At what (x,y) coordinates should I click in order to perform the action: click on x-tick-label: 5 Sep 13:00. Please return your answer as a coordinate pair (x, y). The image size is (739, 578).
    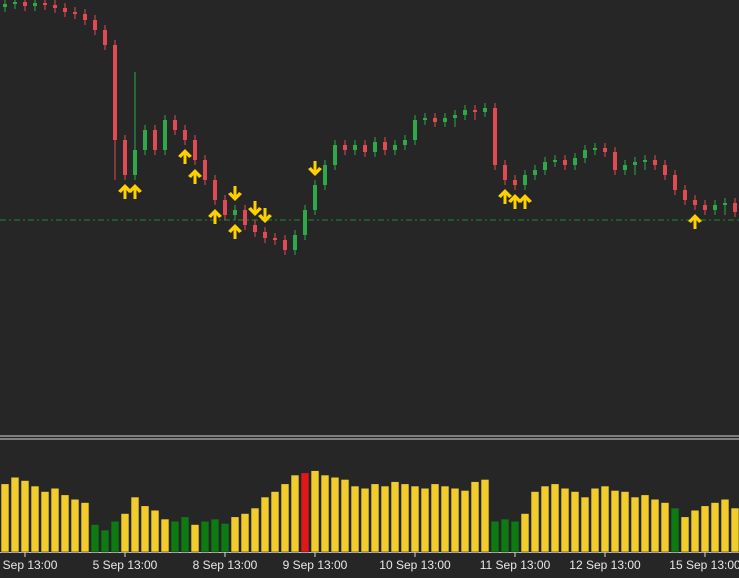
    Looking at the image, I should click on (125, 565).